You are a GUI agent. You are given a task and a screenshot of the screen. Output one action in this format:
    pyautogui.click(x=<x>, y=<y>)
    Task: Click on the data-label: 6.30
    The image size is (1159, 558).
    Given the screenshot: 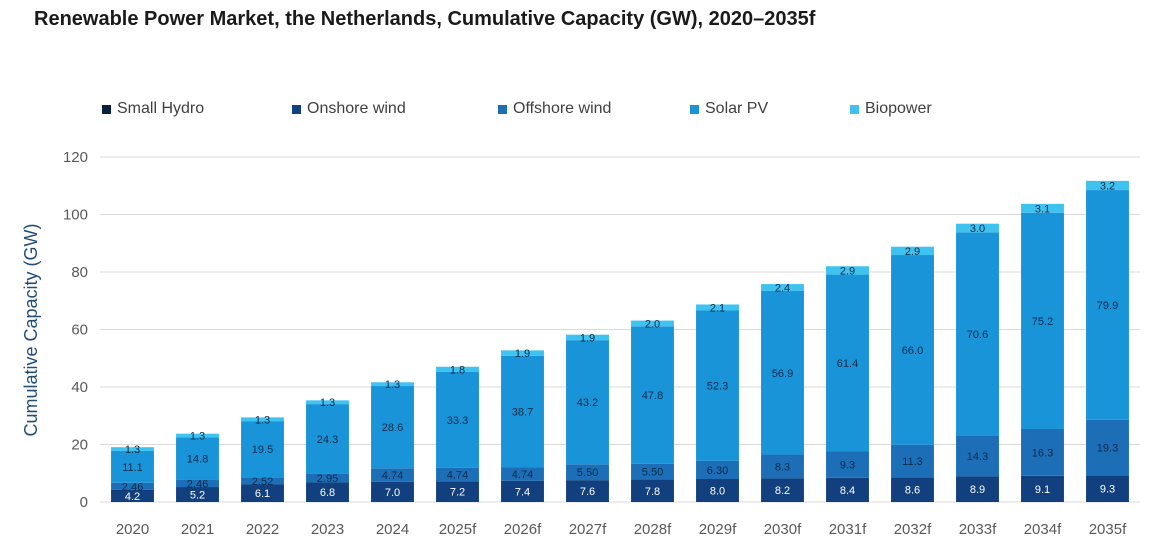 What is the action you would take?
    pyautogui.click(x=717, y=471)
    